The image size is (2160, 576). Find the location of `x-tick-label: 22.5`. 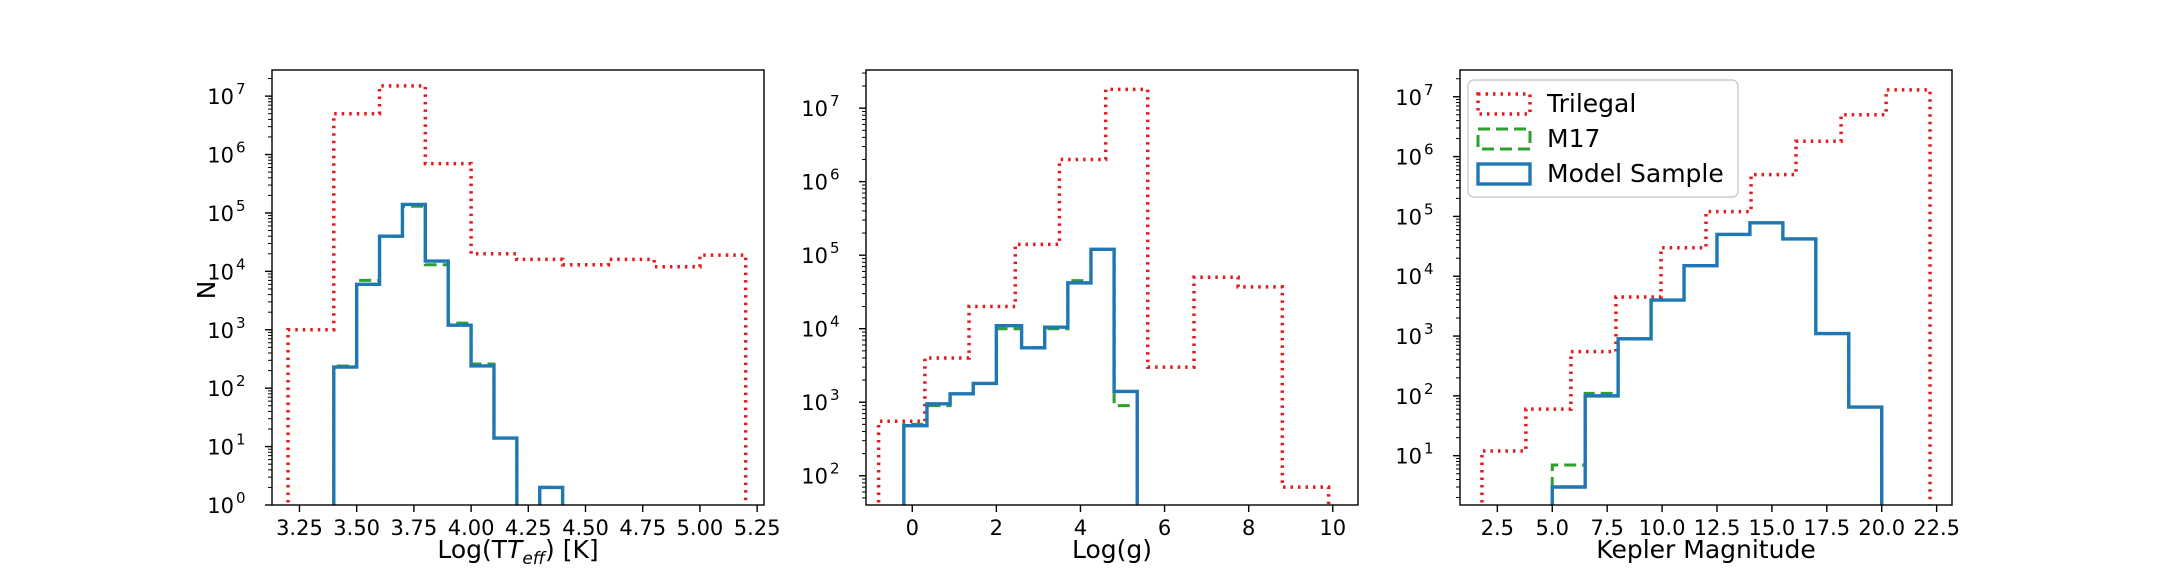

x-tick-label: 22.5 is located at coordinates (1936, 528).